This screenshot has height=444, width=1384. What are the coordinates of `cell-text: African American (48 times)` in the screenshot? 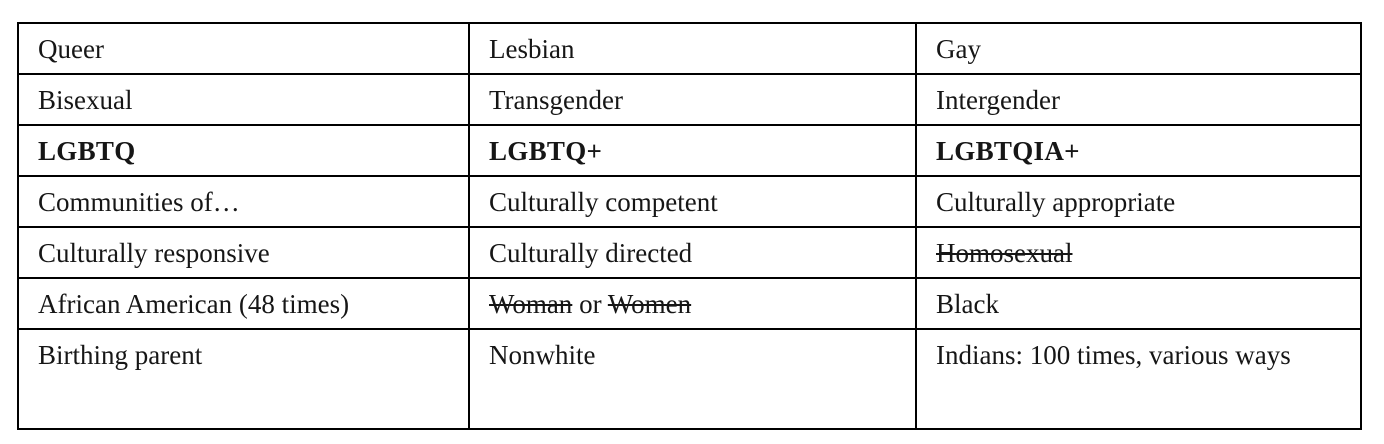 It's located at (194, 304).